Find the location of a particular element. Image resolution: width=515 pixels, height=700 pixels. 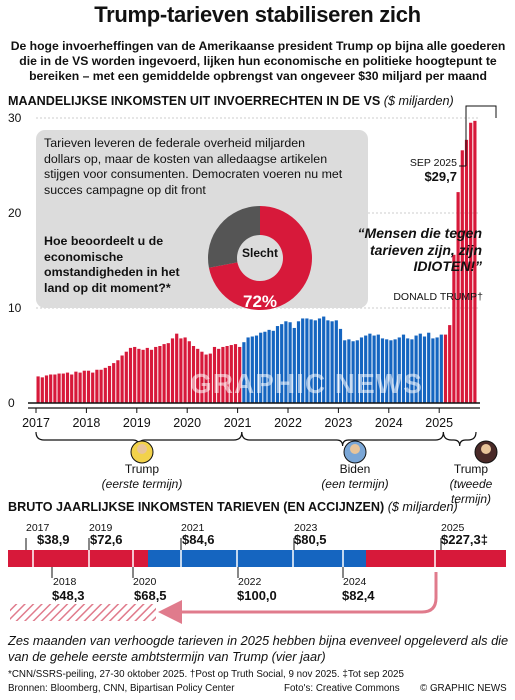

term-label-trump-first: Trump (eerste termijn) is located at coordinates (142, 477).